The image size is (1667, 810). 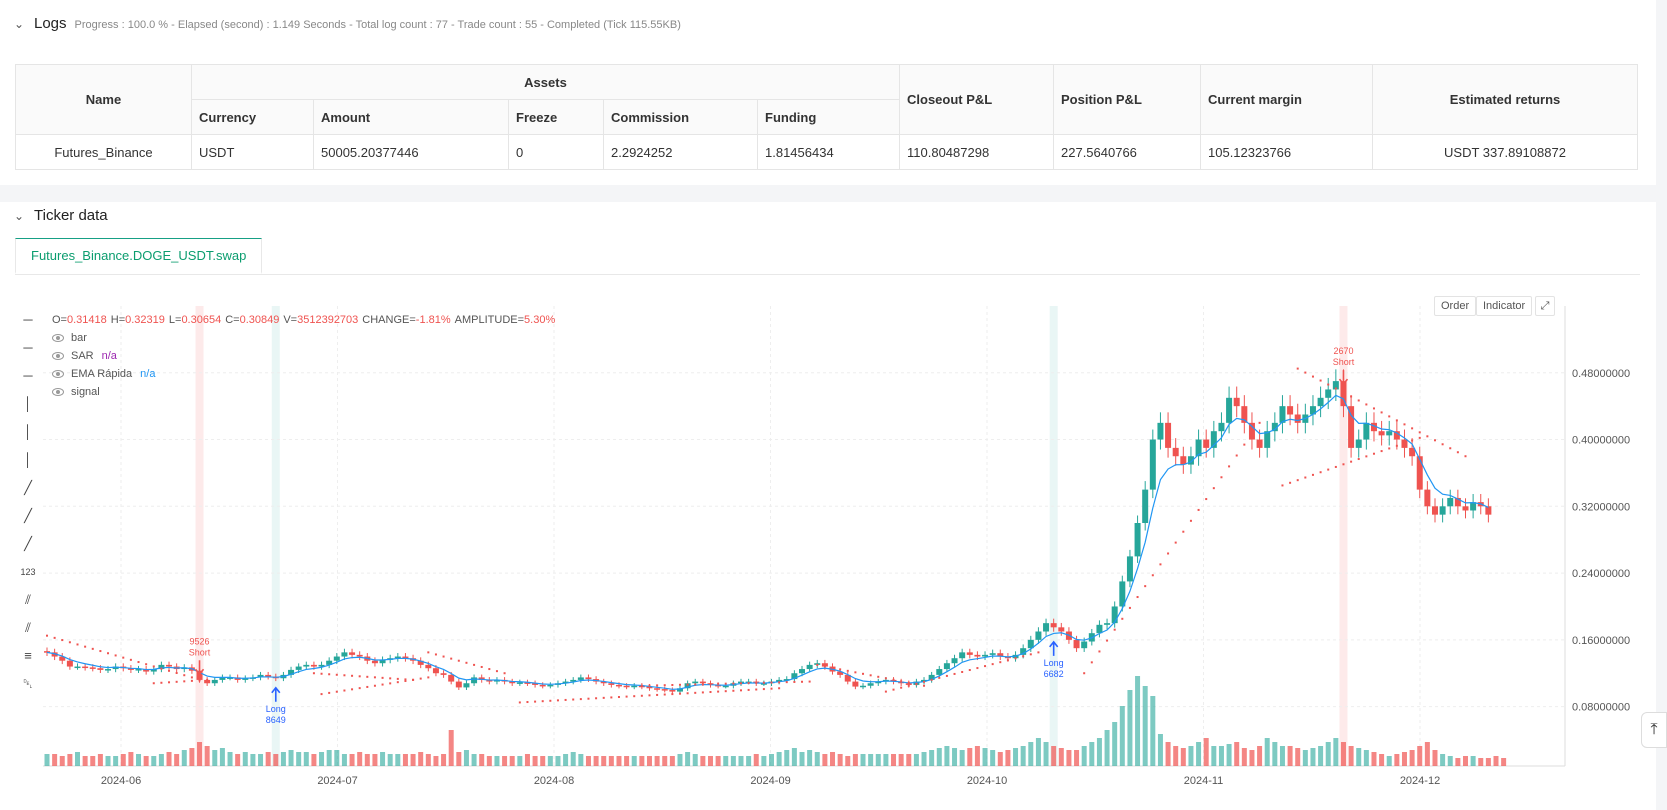 What do you see at coordinates (139, 256) in the screenshot?
I see `tab-doge-usdt-swap: Futures_Binance.DOGE_USDT.swap` at bounding box center [139, 256].